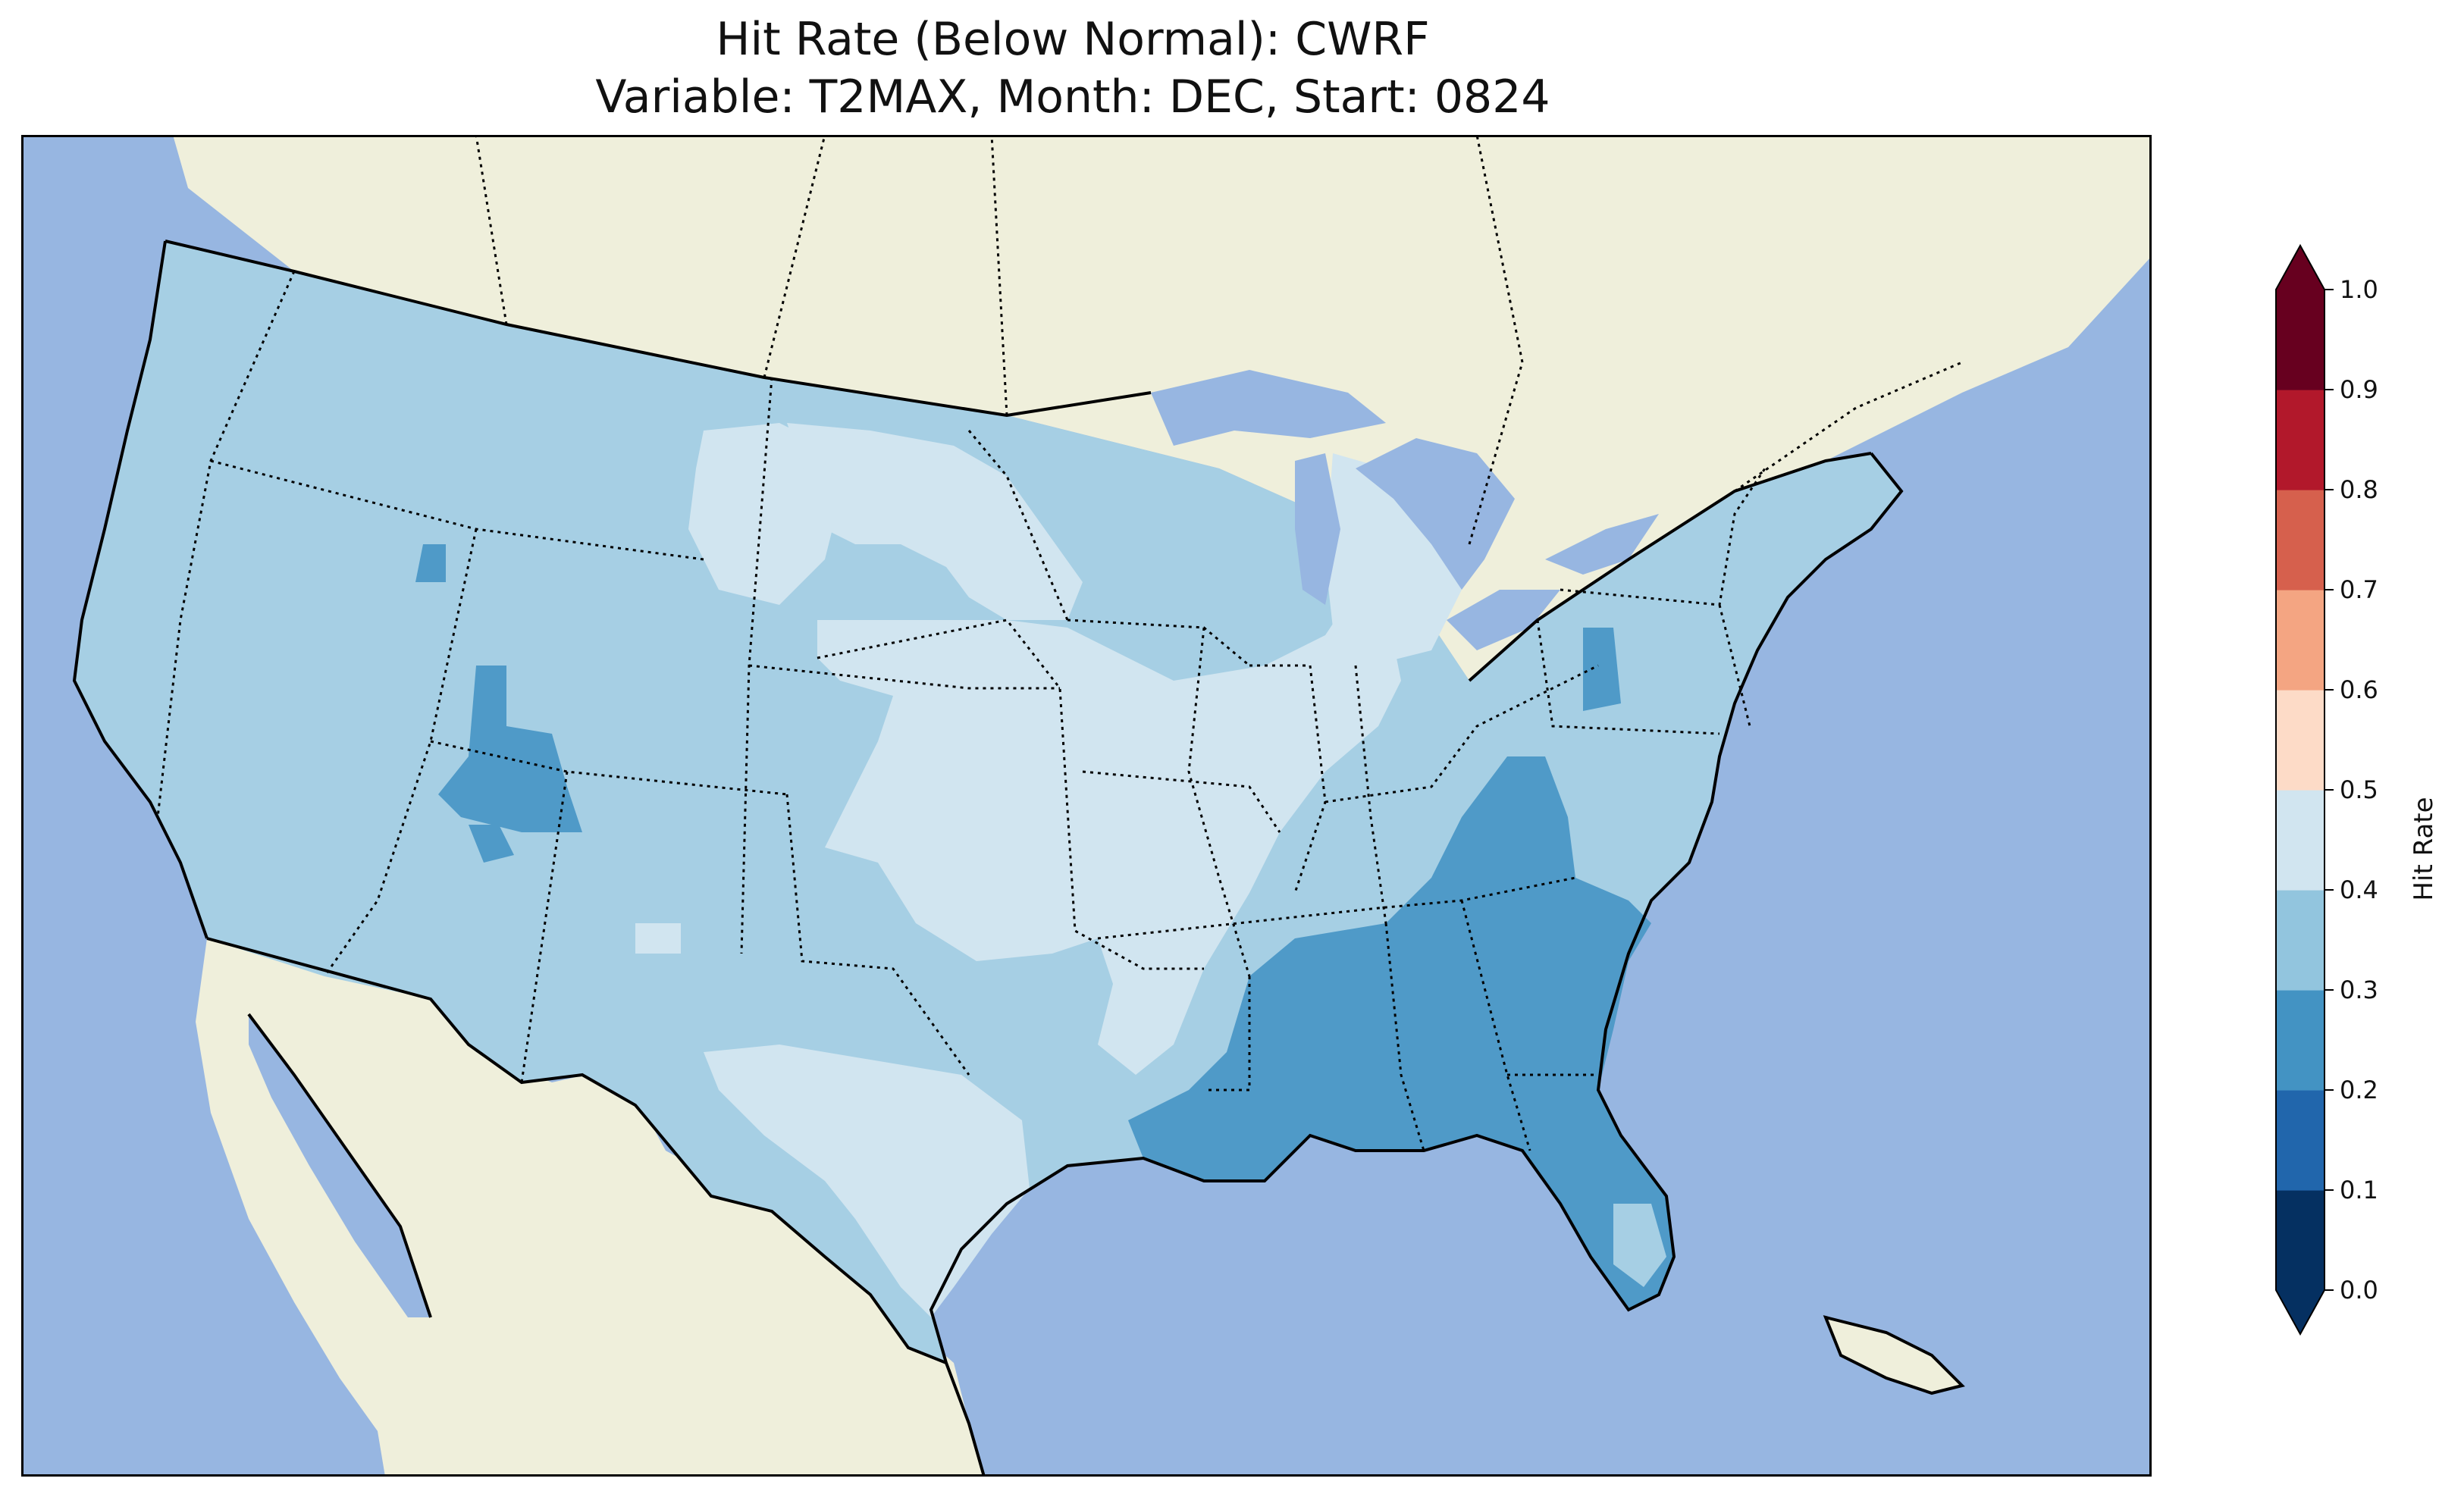  I want to click on south-florida-mid-rate, so click(1639, 1245).